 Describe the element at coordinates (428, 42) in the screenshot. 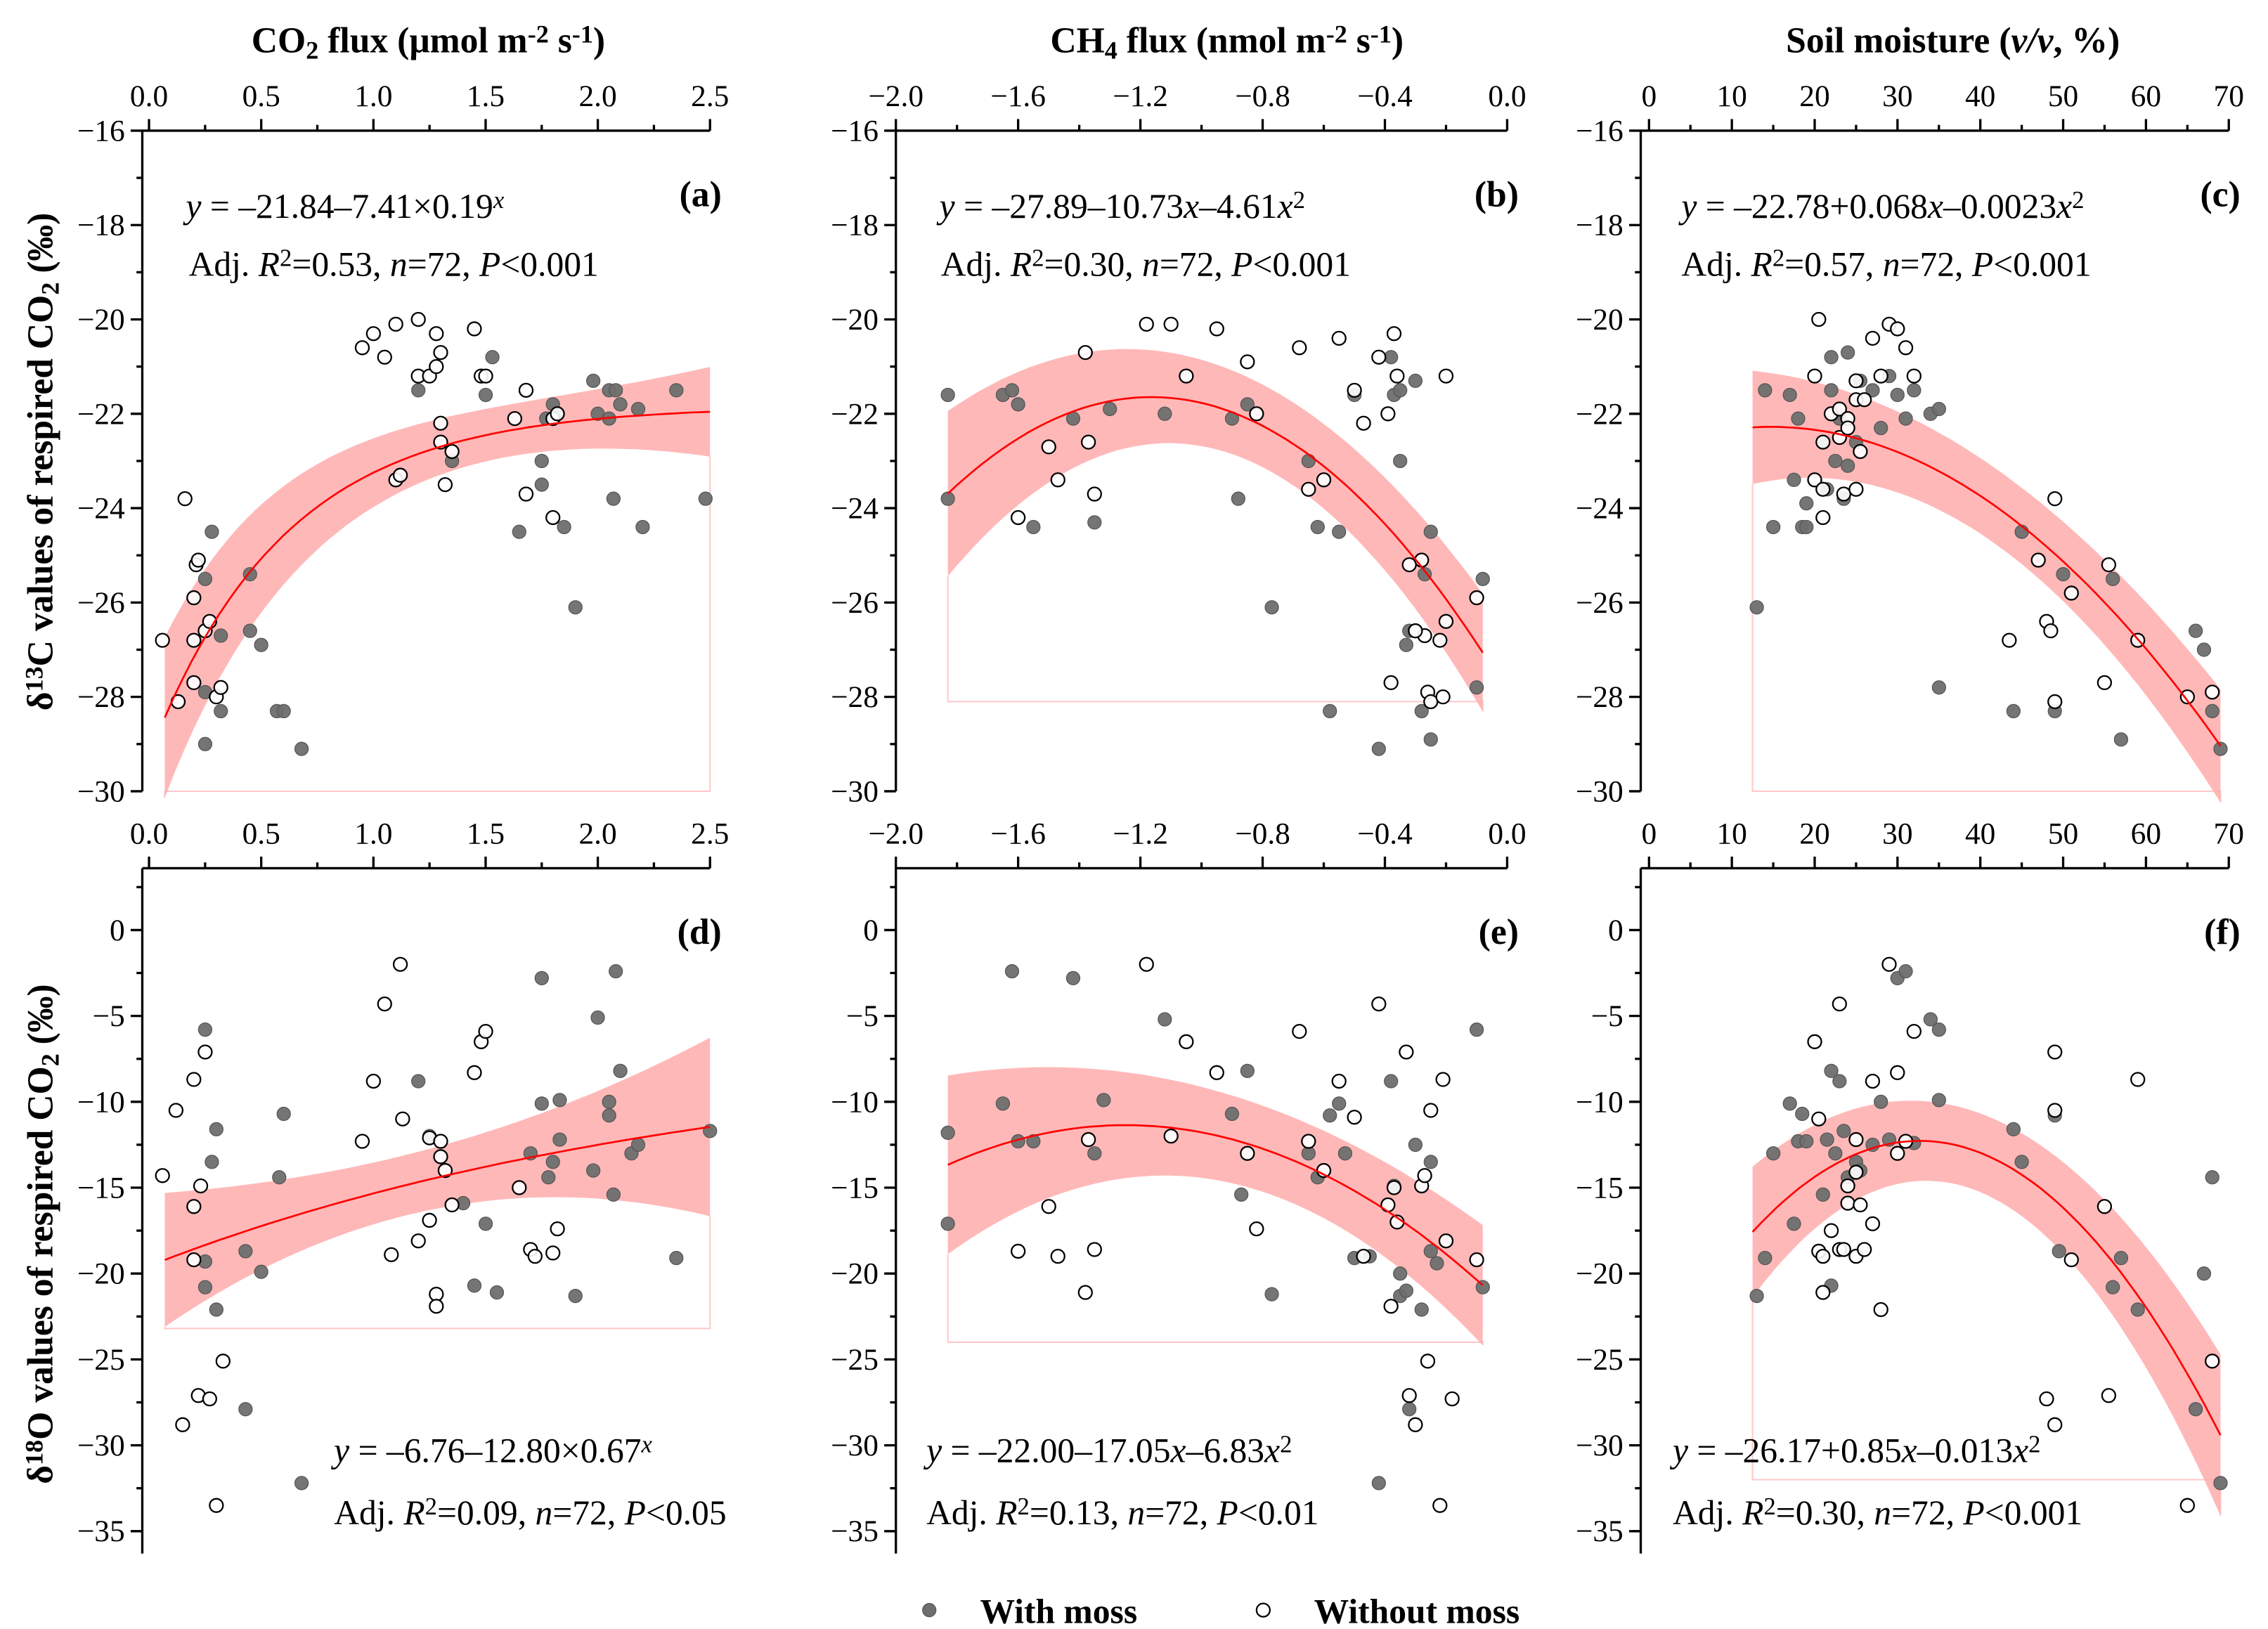

I see `column-title: CO2 flux (μmol m-2 s-1)` at that location.